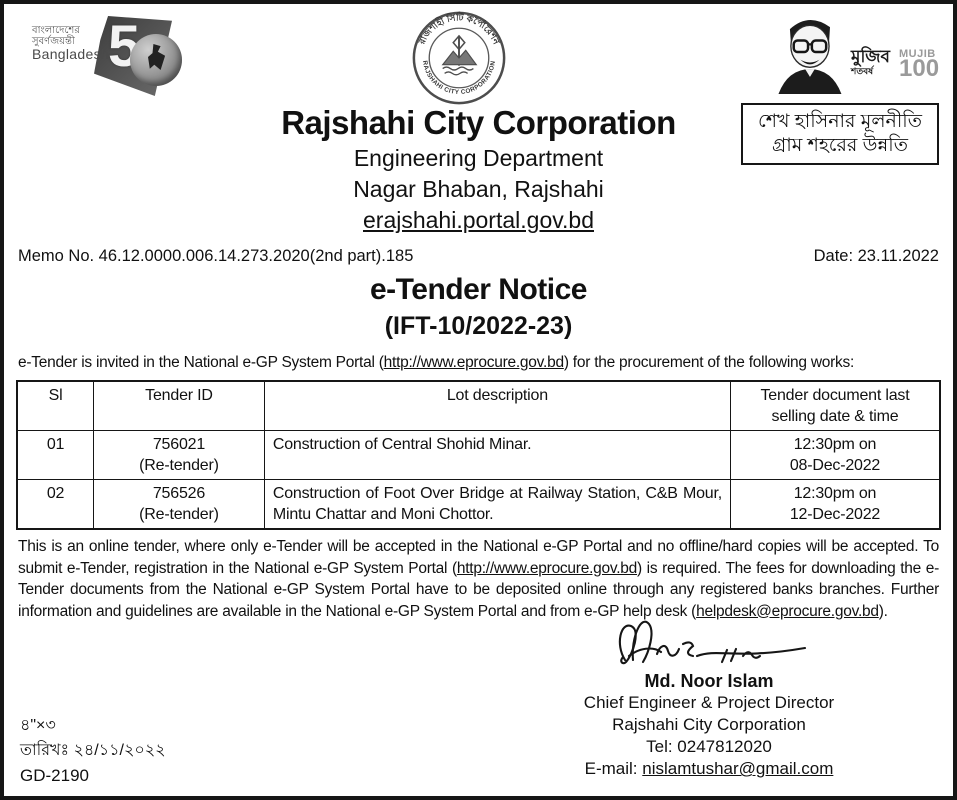 The height and width of the screenshot is (800, 957). I want to click on print-info-block: ৪"×৩ তারিখঃ ২৪/১১/২০২২ GD-2190, so click(93, 750).